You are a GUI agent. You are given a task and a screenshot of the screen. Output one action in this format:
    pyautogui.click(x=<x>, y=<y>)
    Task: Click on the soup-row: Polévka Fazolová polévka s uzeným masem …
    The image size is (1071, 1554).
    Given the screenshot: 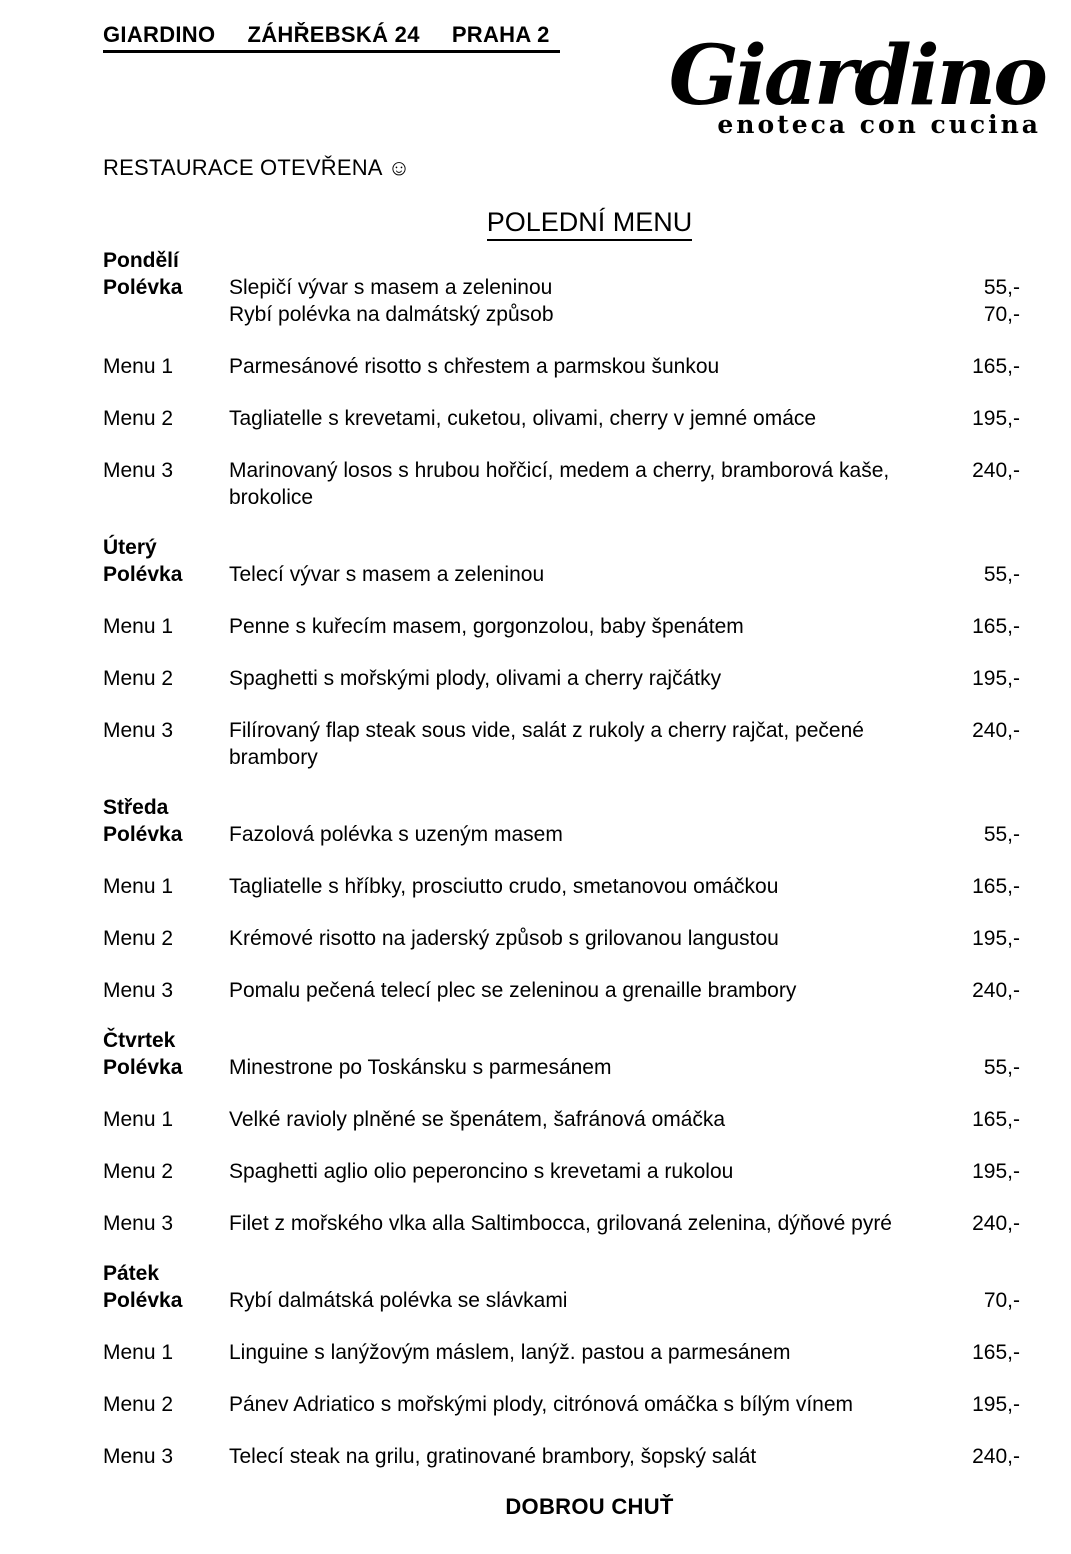 What is the action you would take?
    pyautogui.click(x=561, y=834)
    